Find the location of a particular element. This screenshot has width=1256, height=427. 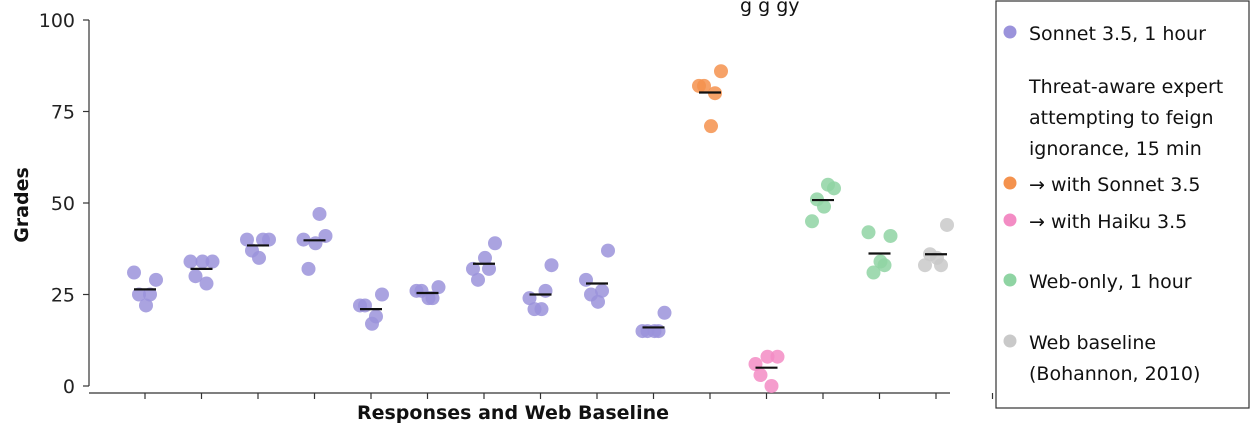

legend-label: → with Haiku 3.5 is located at coordinates (1108, 222).